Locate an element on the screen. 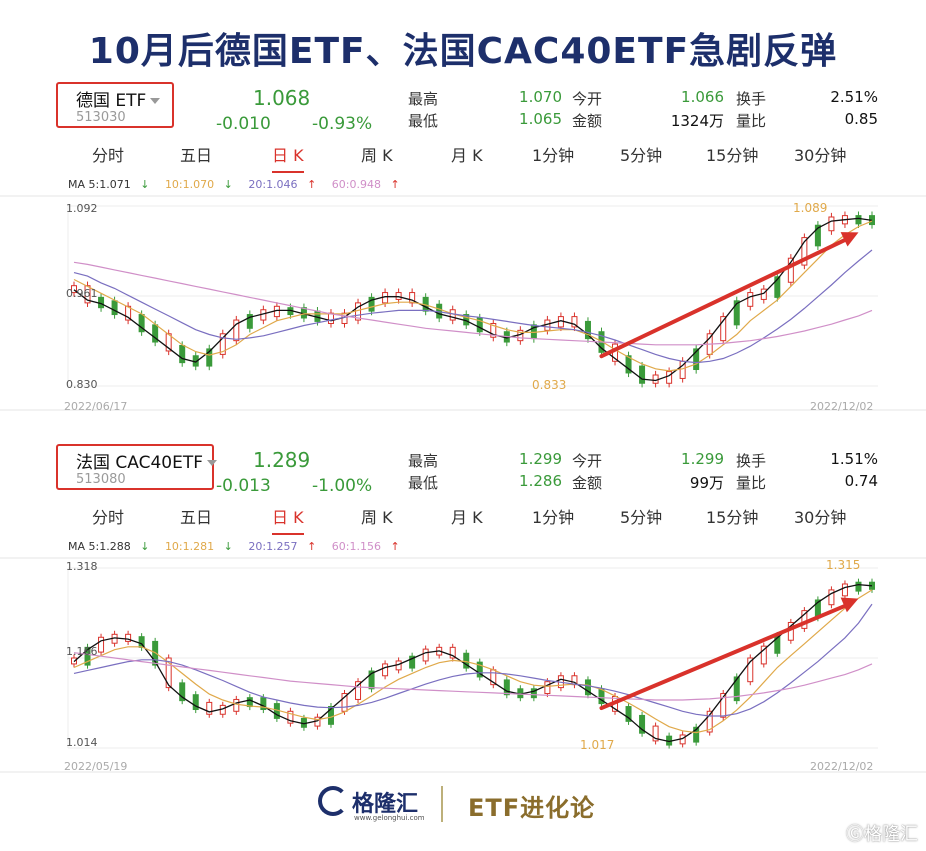  etf-code: 513080 is located at coordinates (101, 479).